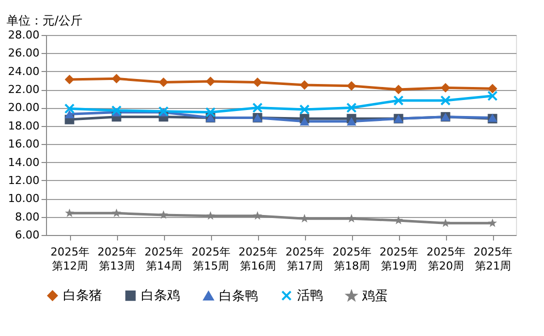  Describe the element at coordinates (24, 162) in the screenshot. I see `y-tick-label: 14.00` at that location.